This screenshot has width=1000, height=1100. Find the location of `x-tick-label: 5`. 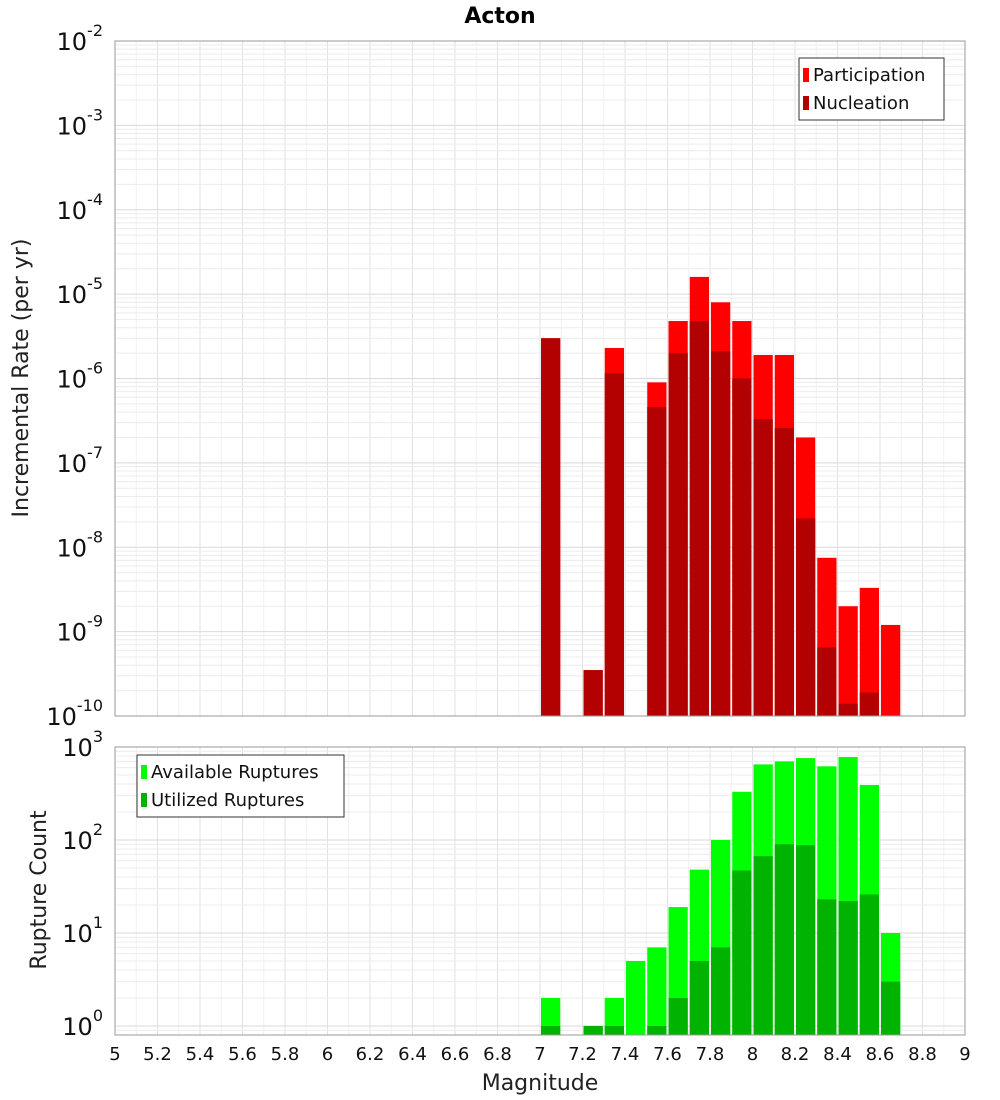

x-tick-label: 5 is located at coordinates (114, 1054).